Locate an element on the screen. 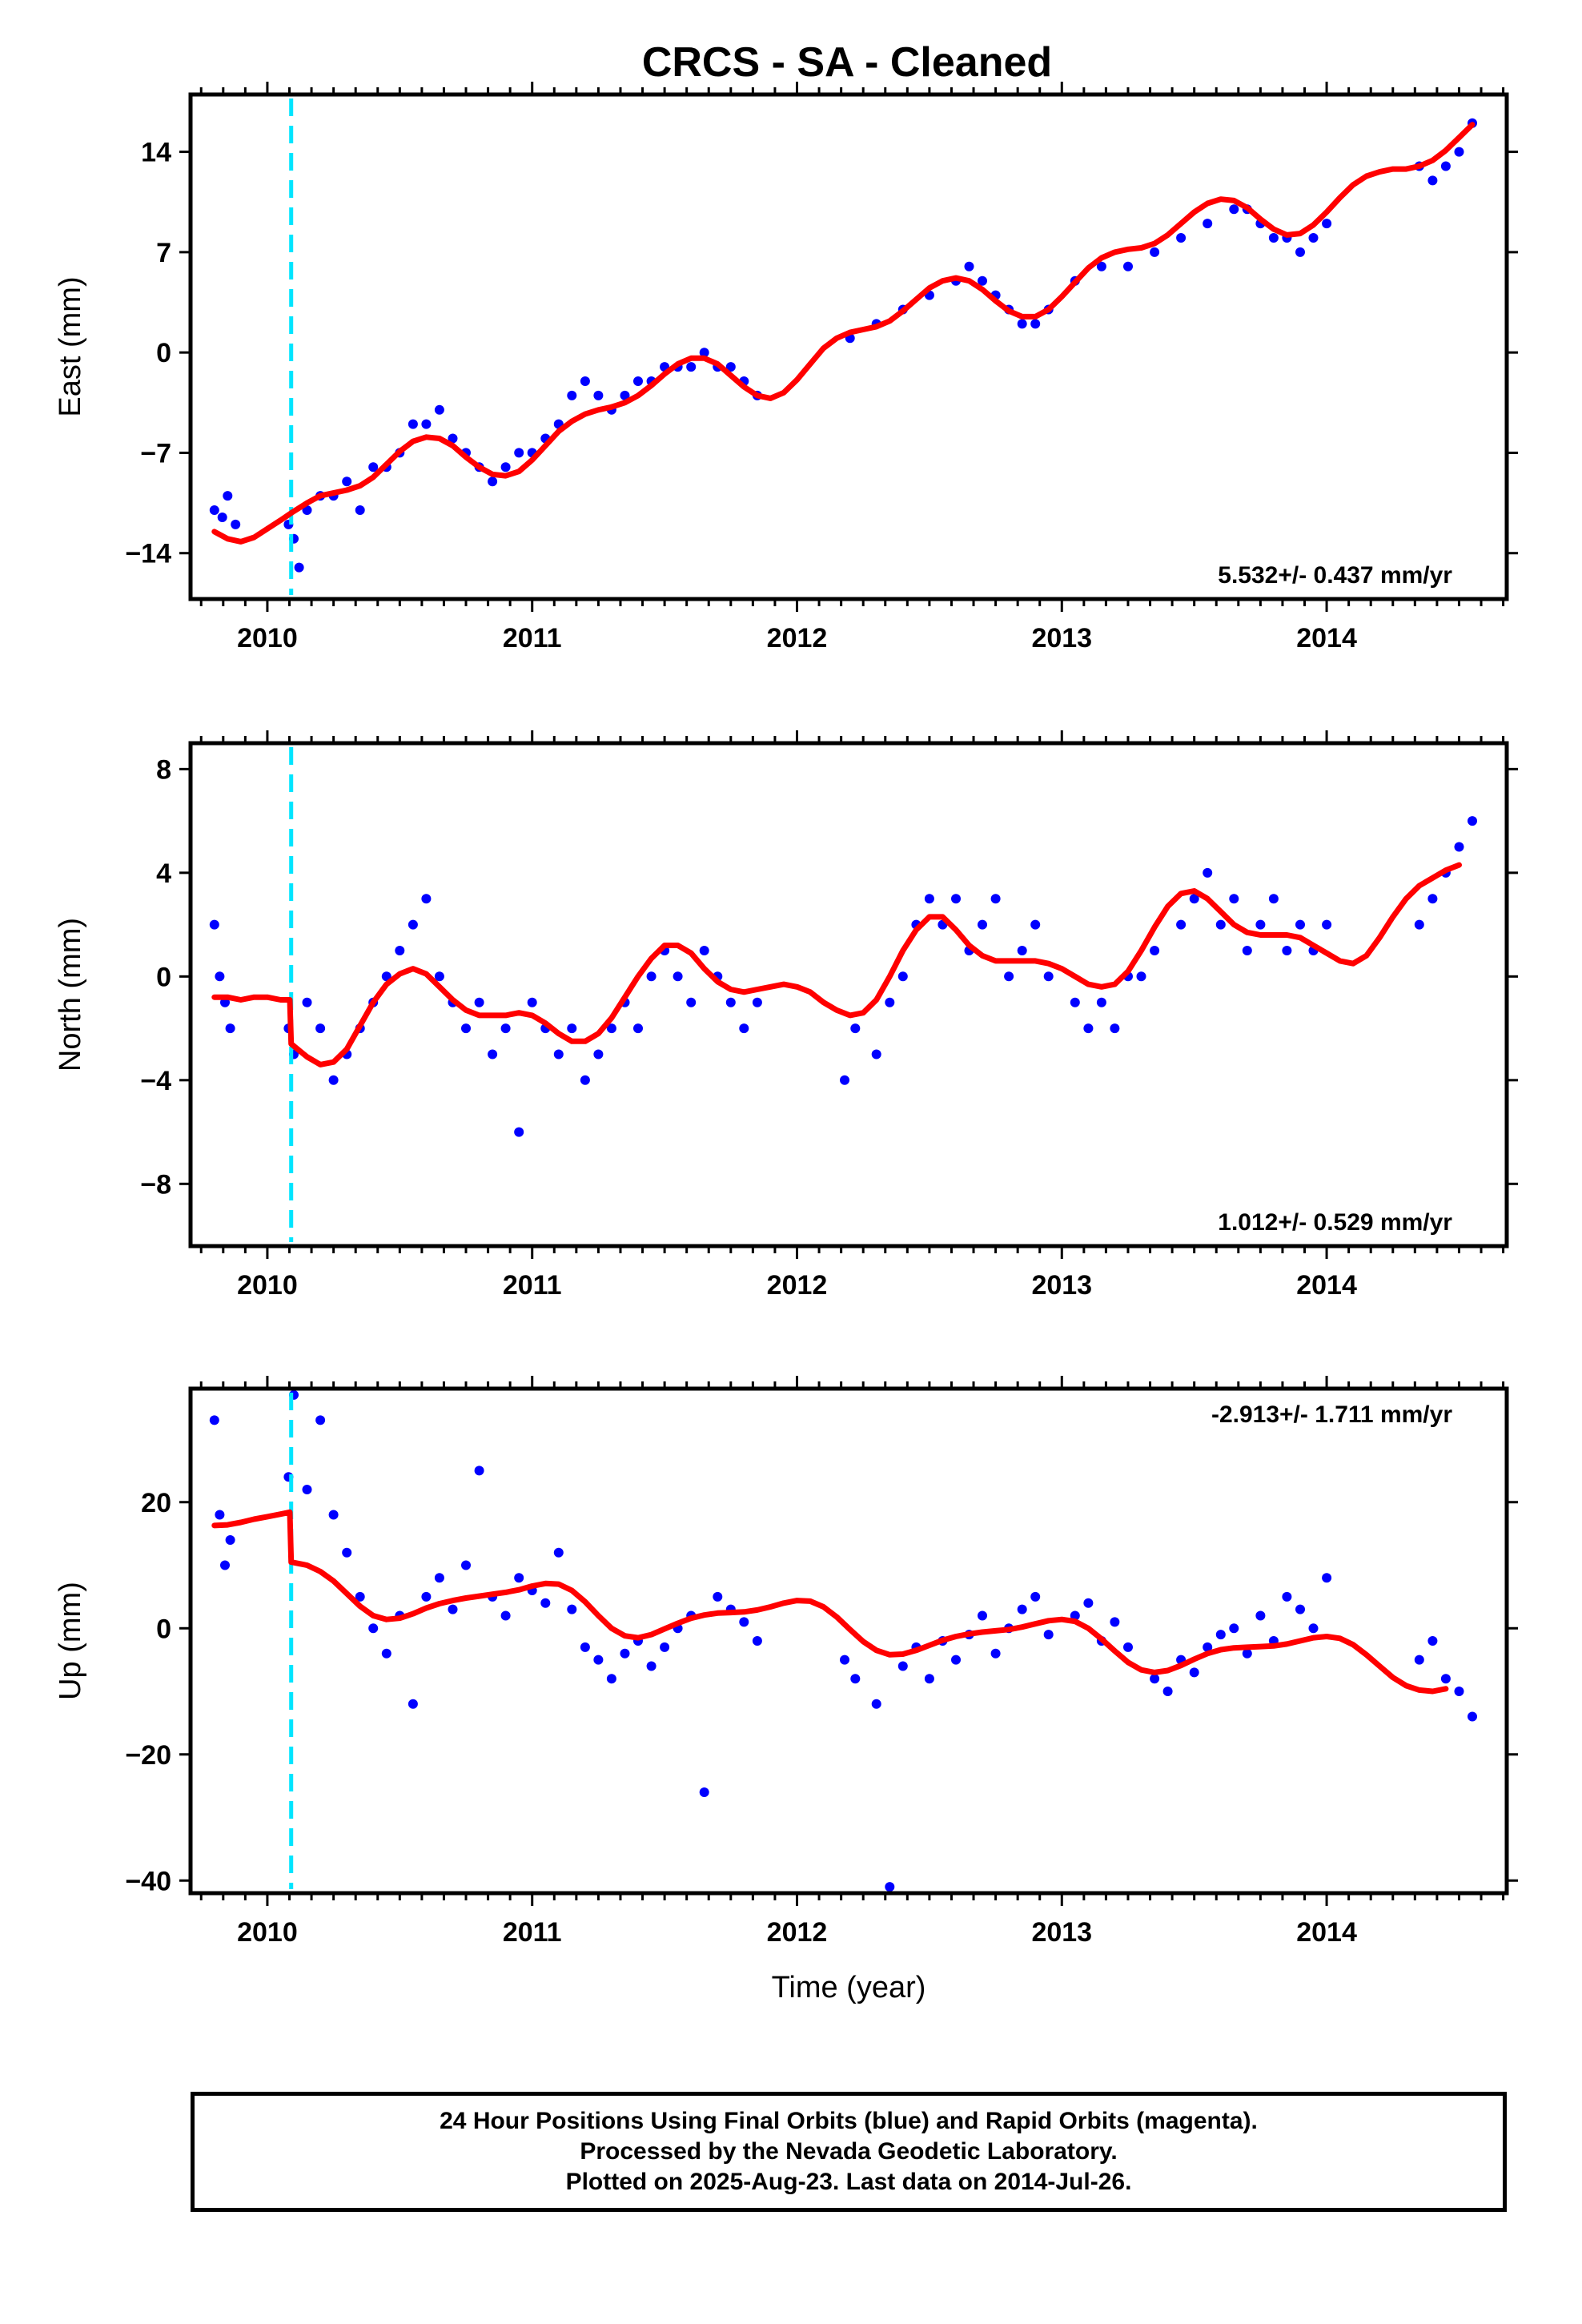 This screenshot has width=1582, height=2324. y-axis-label: East (mm) is located at coordinates (70, 346).